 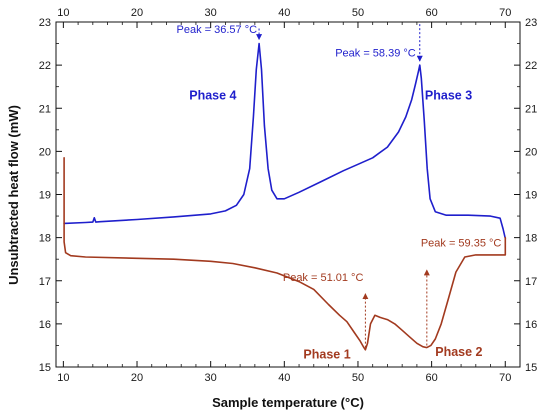 What do you see at coordinates (358, 13) in the screenshot?
I see `x-tick-label-top: 50` at bounding box center [358, 13].